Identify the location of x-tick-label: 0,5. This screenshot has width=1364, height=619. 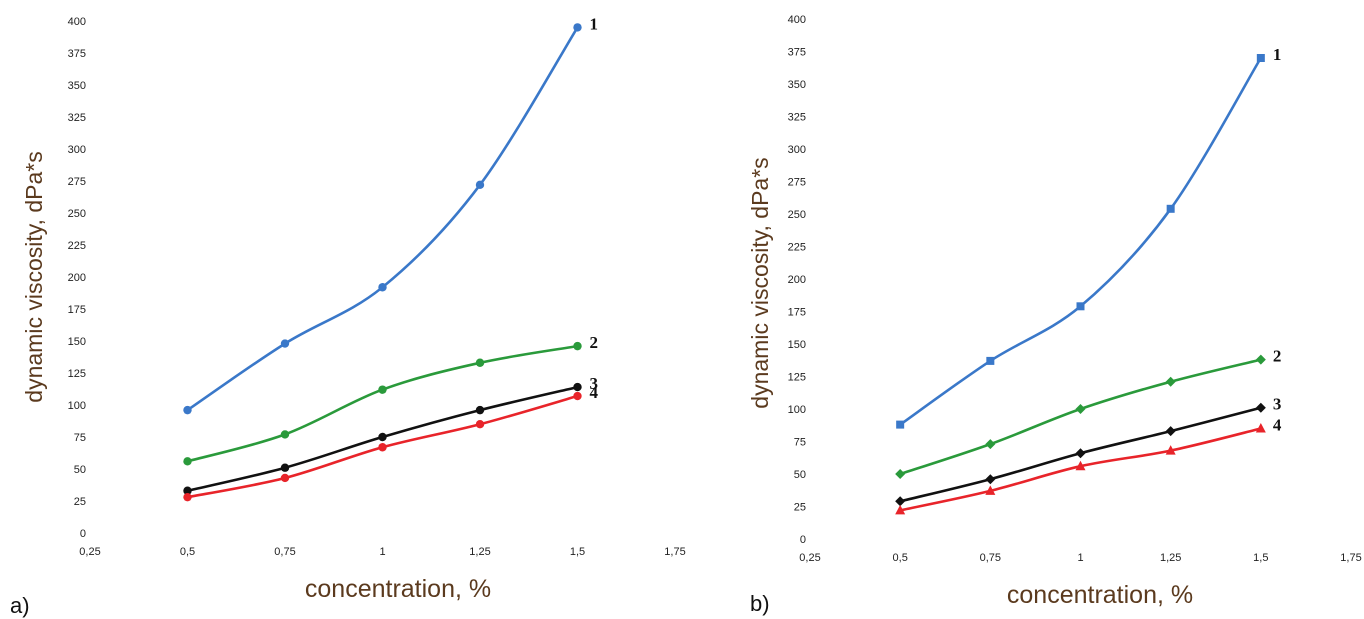
(900, 558).